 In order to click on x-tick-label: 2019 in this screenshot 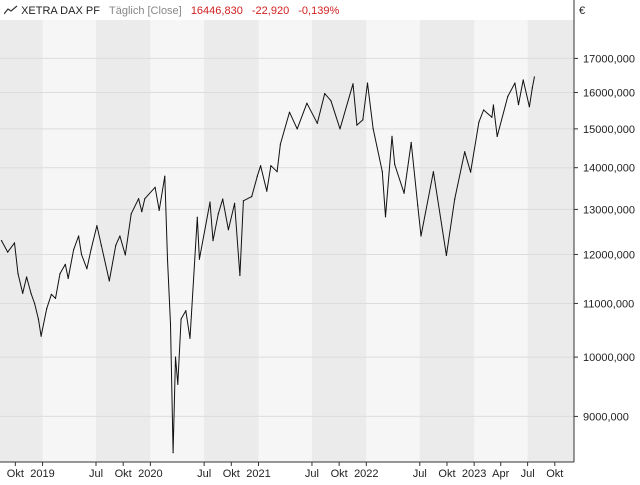, I will do `click(42, 474)`.